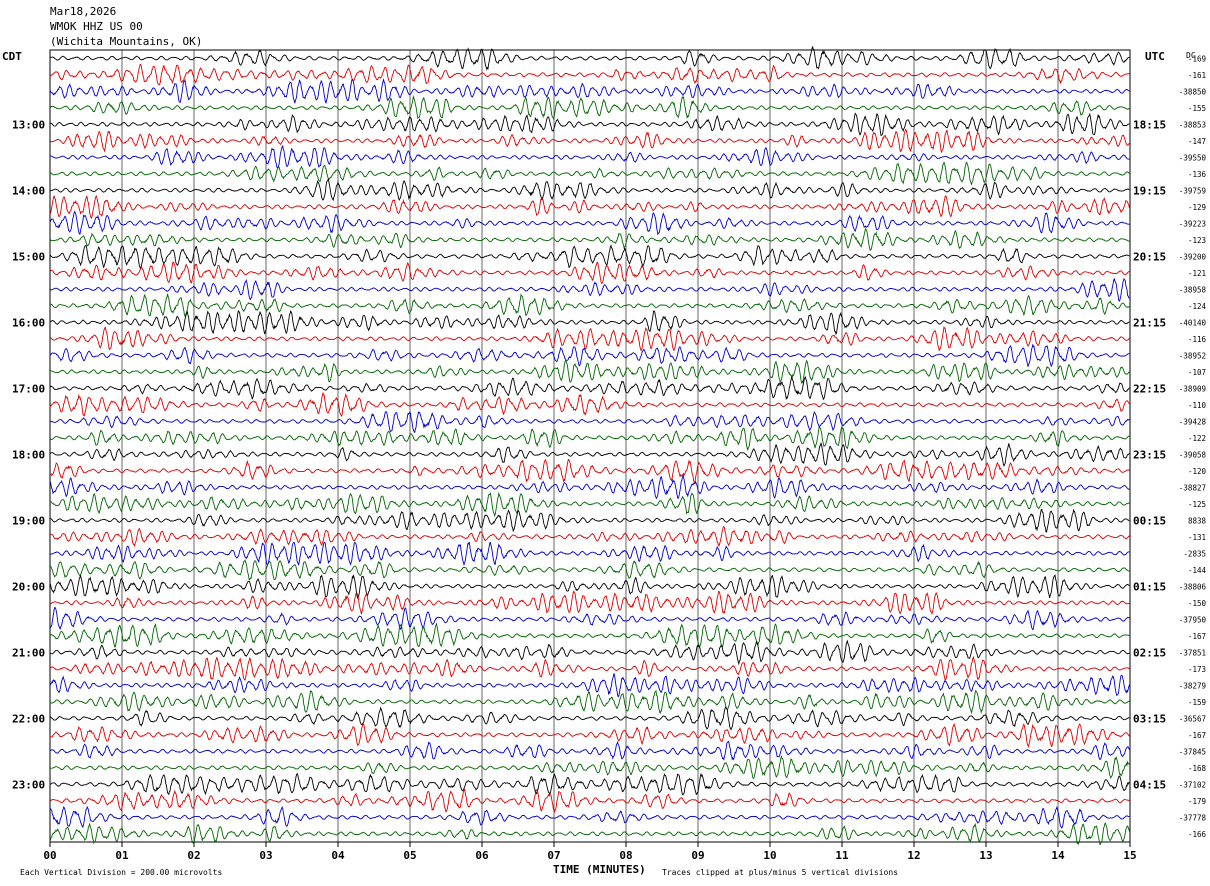 This screenshot has height=886, width=1210. What do you see at coordinates (1192, 685) in the screenshot?
I see `dc-offset-label: -38279` at bounding box center [1192, 685].